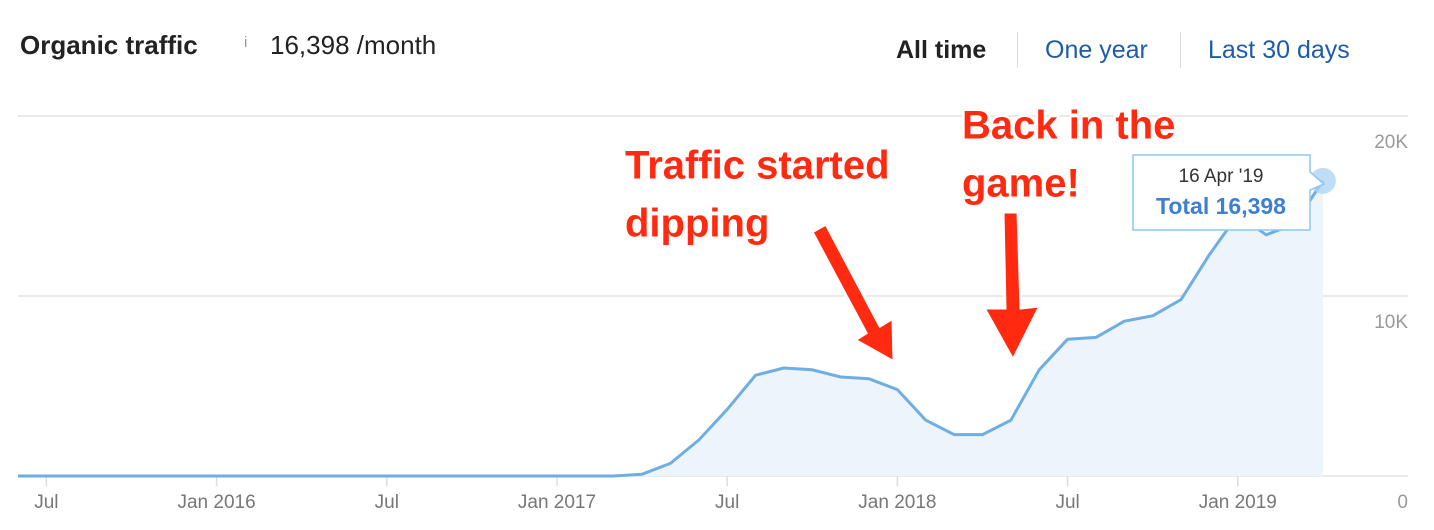 The width and height of the screenshot is (1434, 530). I want to click on annotation: Traffic started, so click(757, 166).